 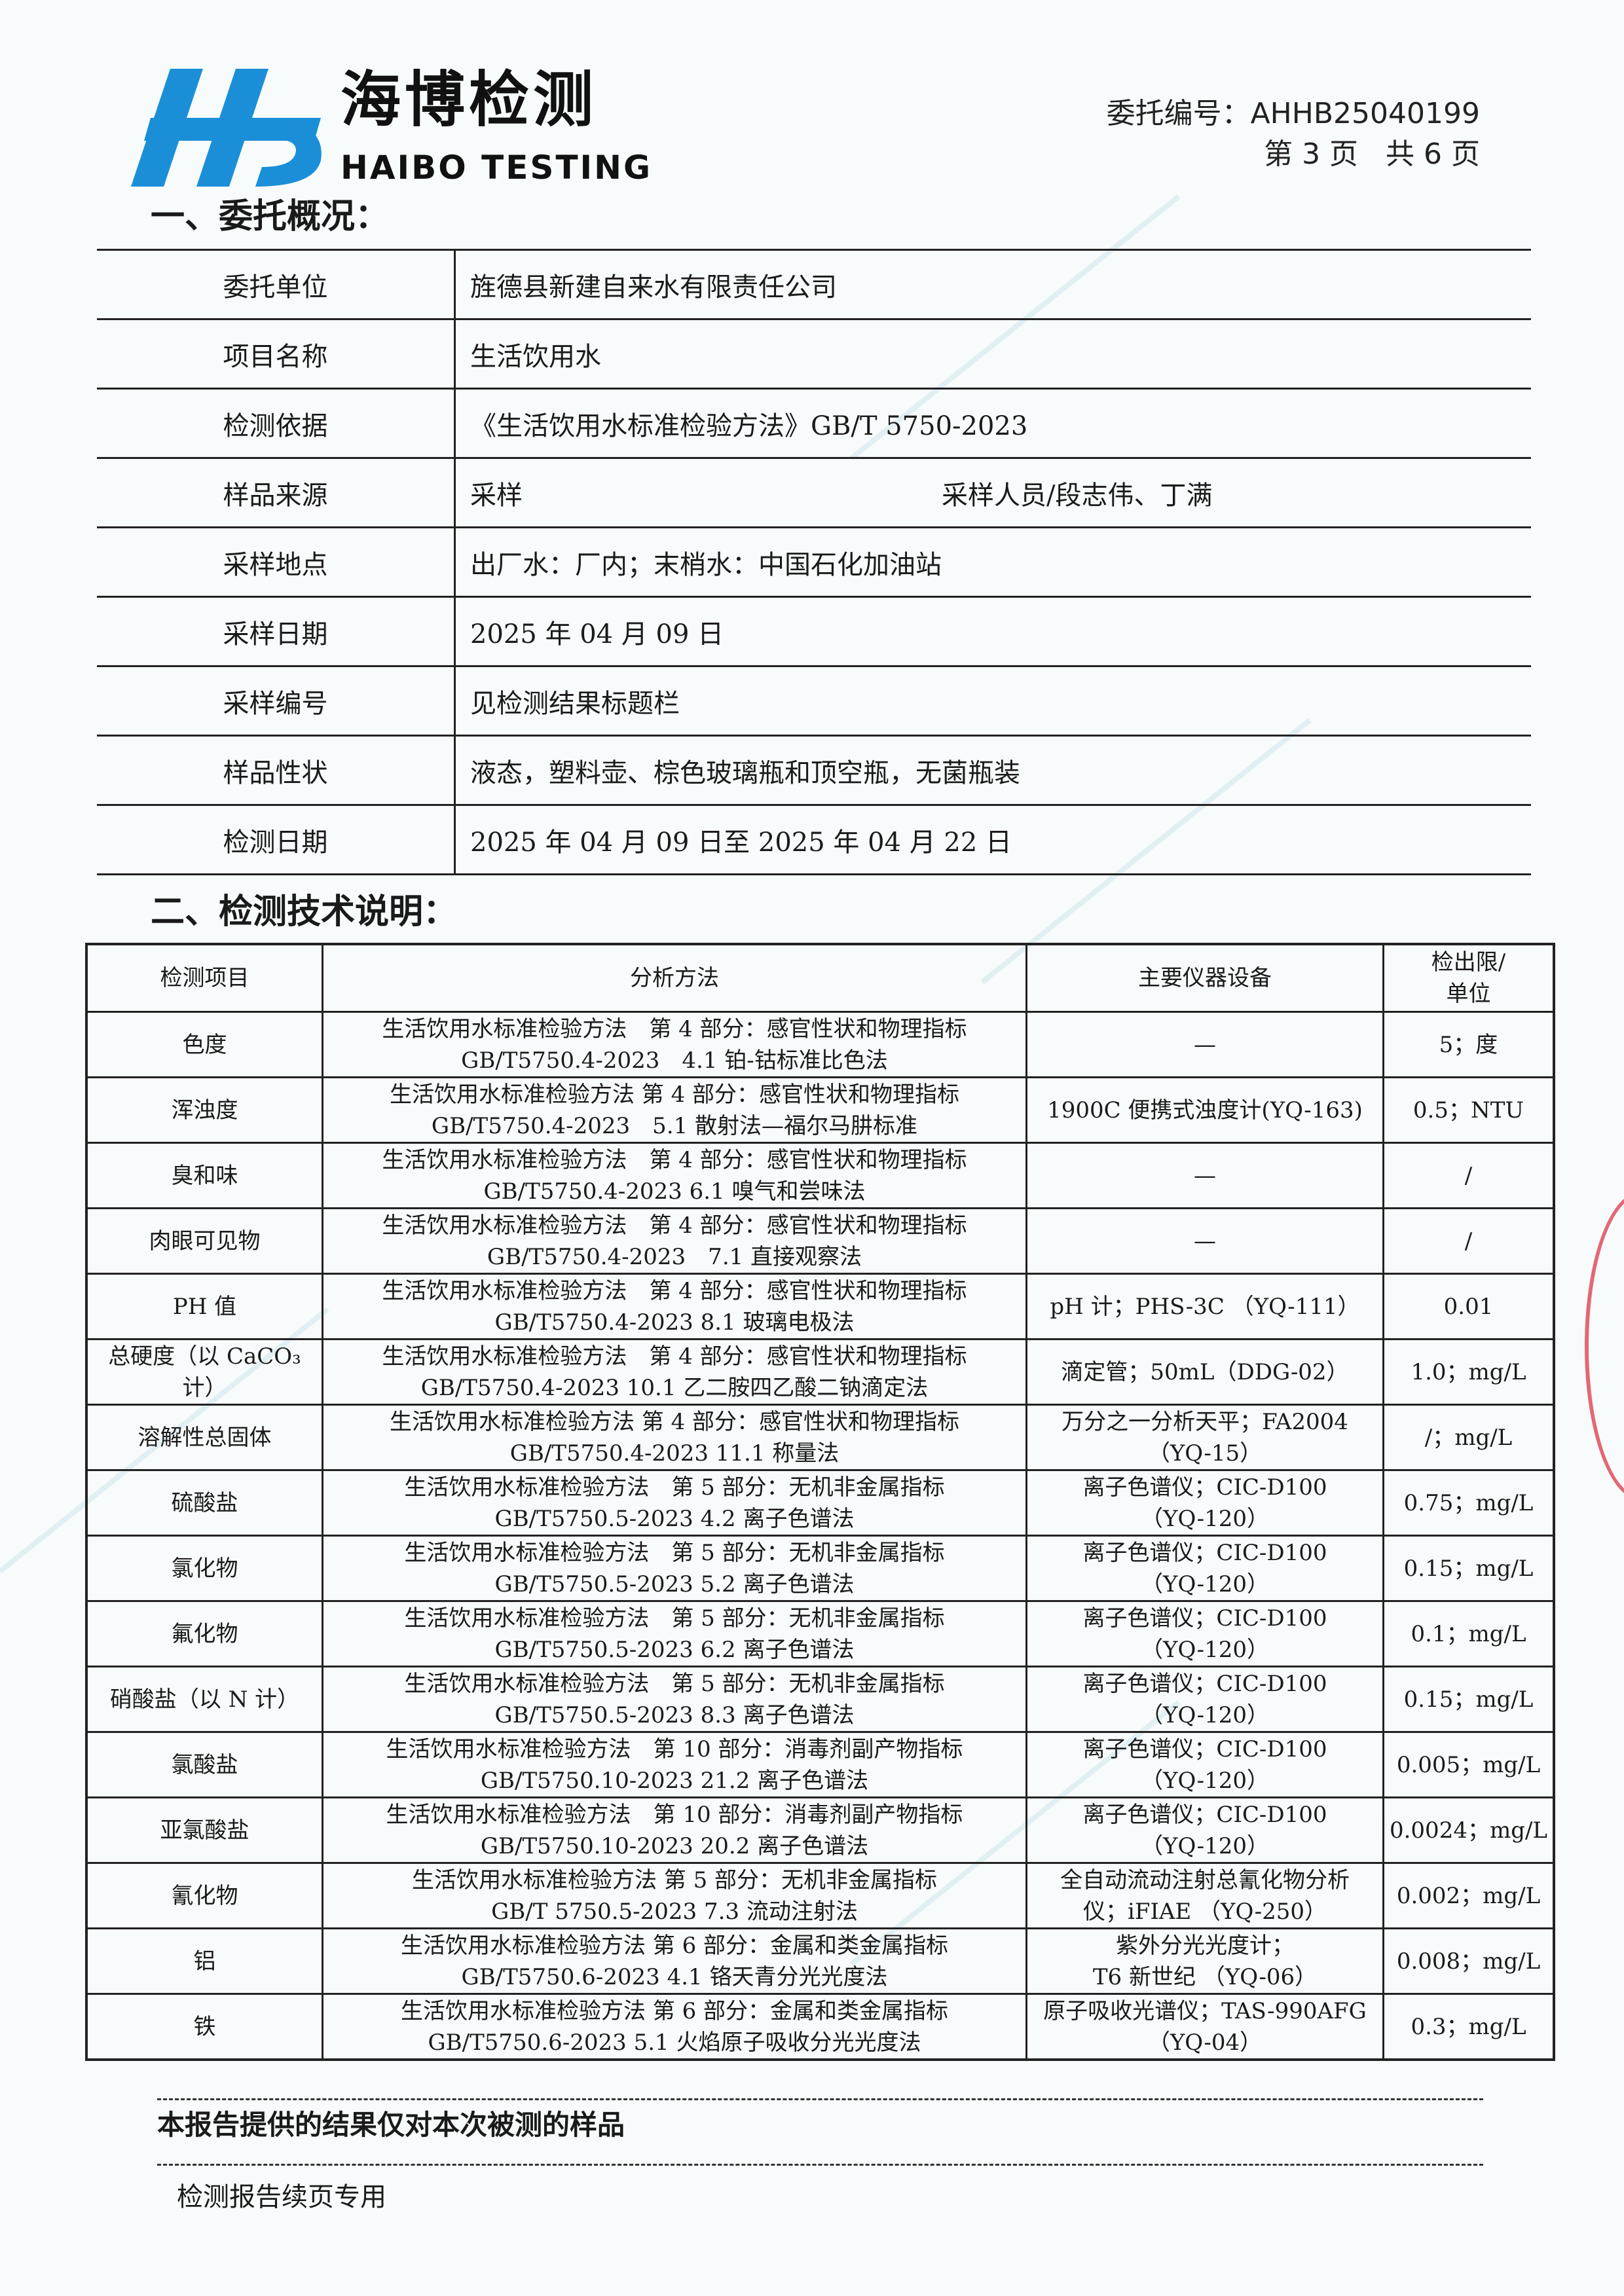 What do you see at coordinates (674, 1518) in the screenshot?
I see `method-line-2: GB/T5750.5-2023 4.2 离子色谱法` at bounding box center [674, 1518].